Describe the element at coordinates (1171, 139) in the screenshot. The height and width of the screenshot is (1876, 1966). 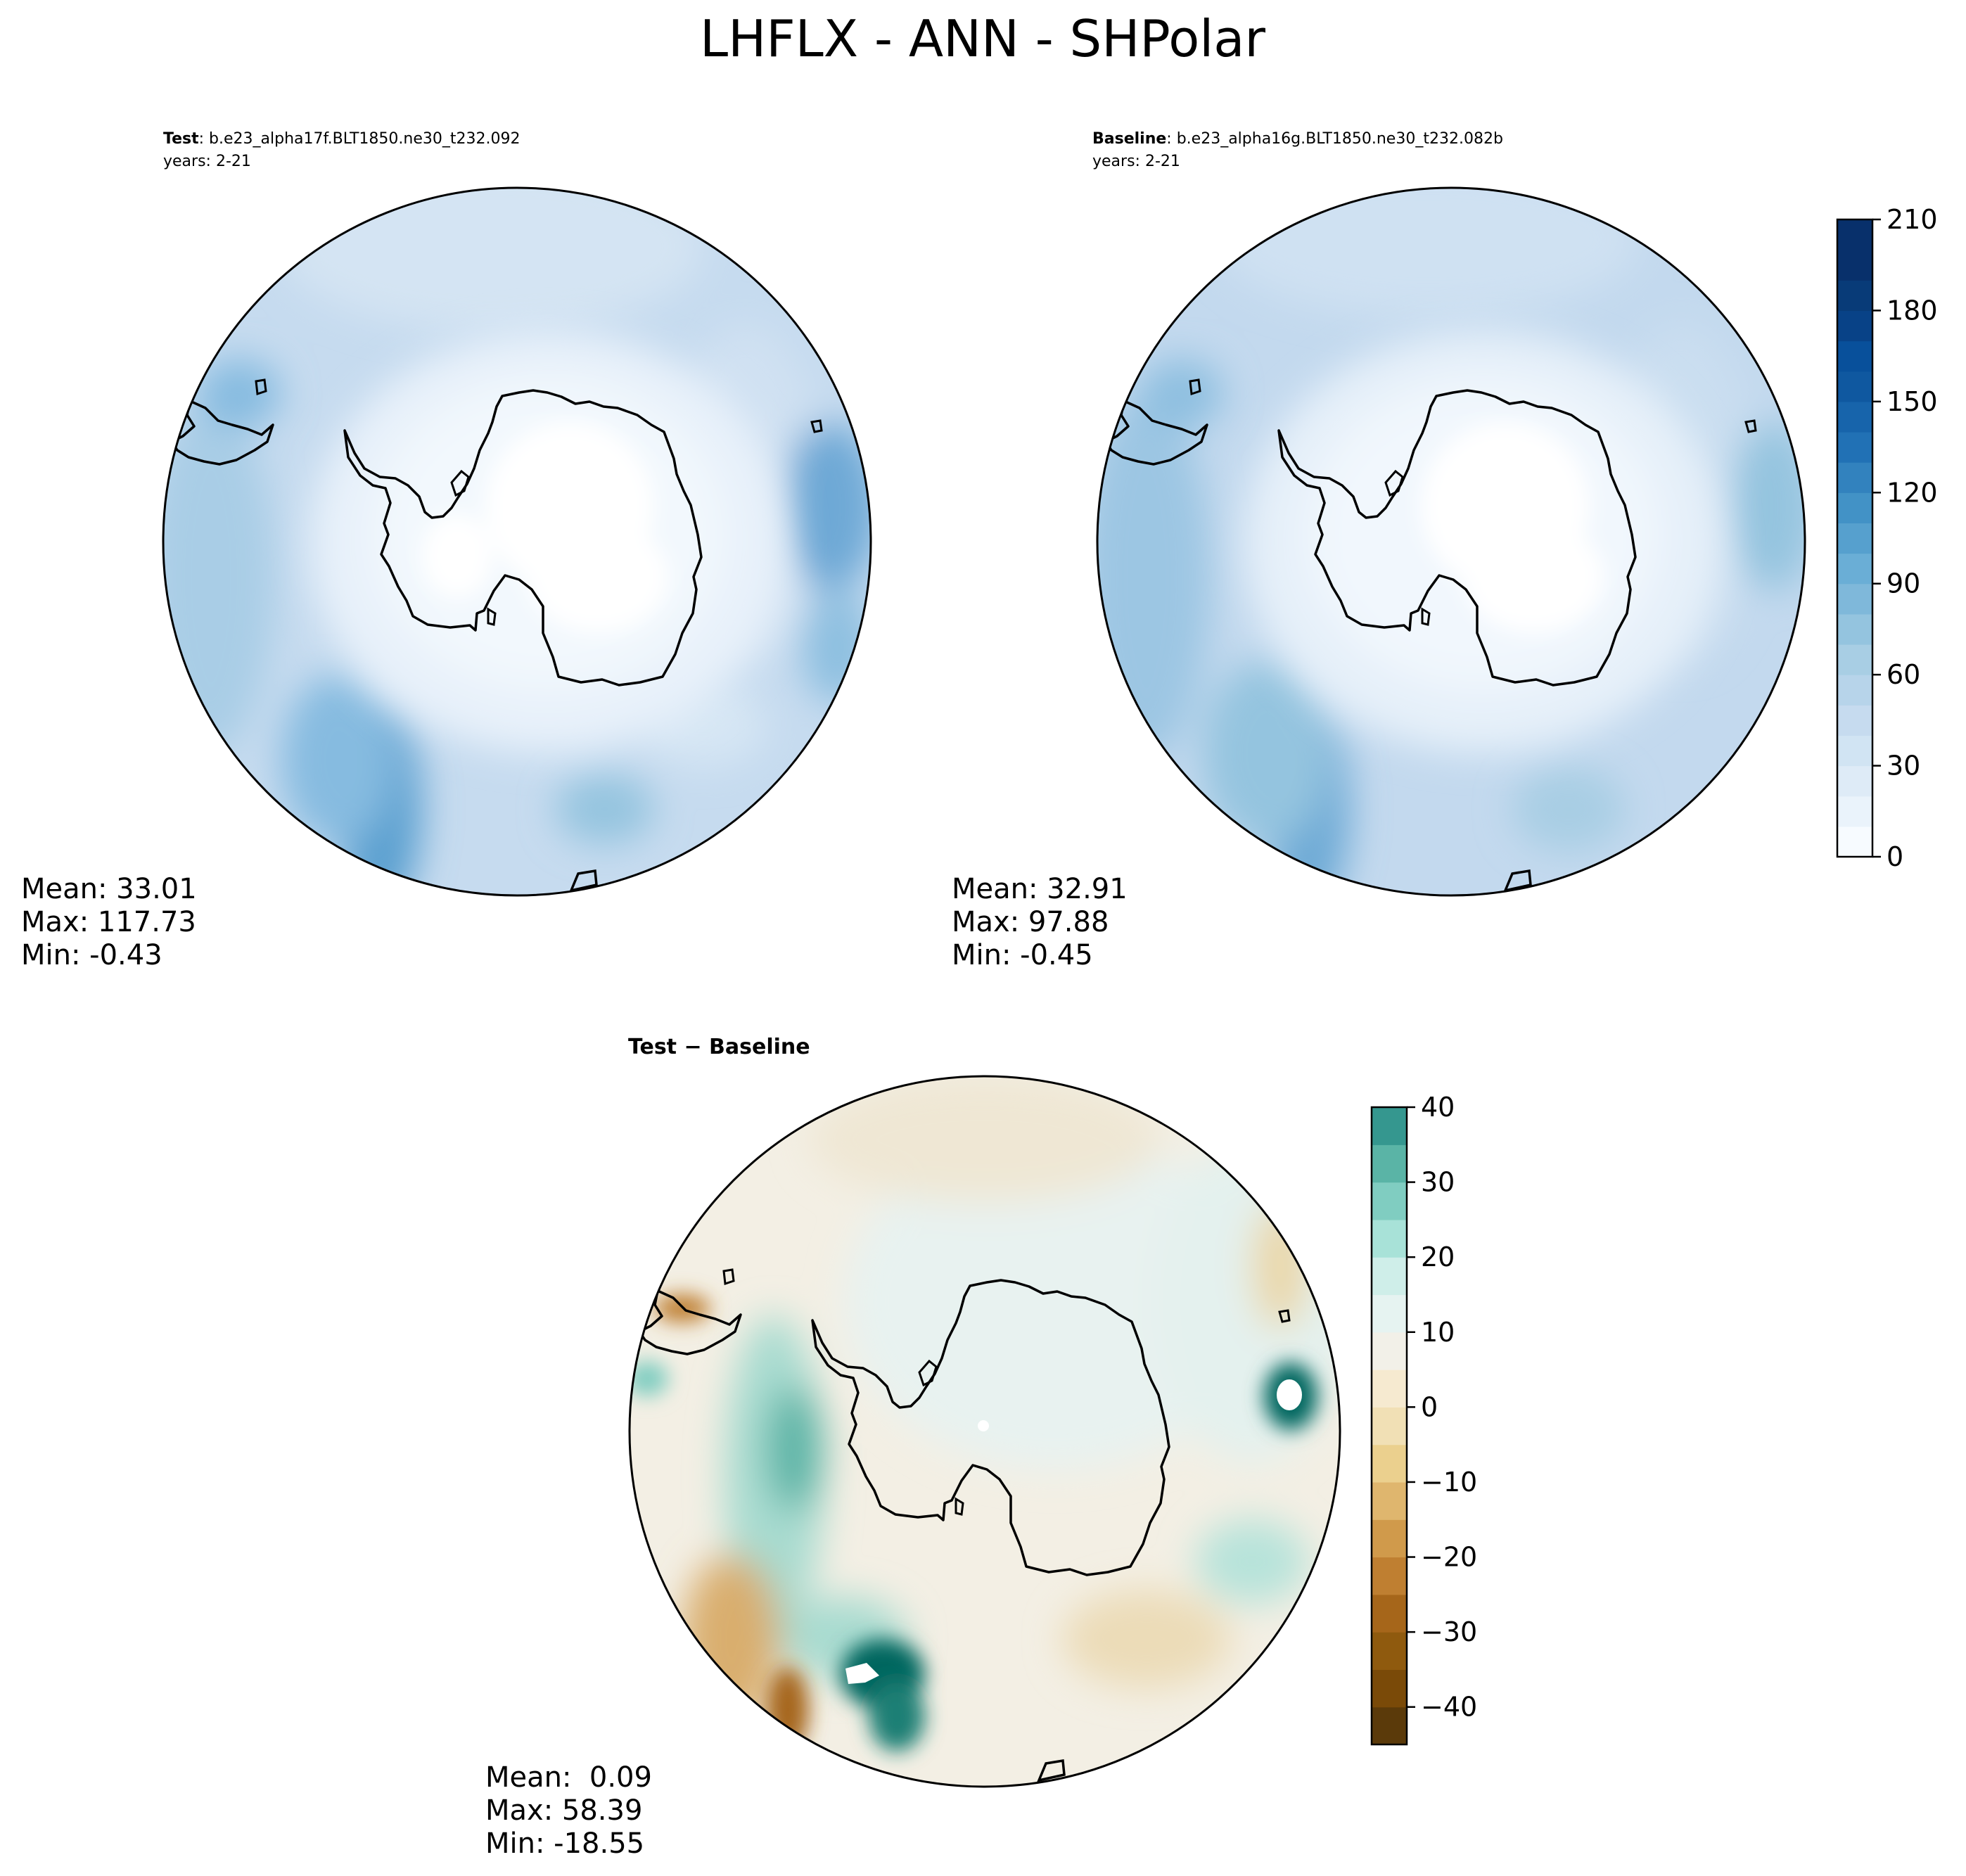
I see `panel-baseline-sep: :` at that location.